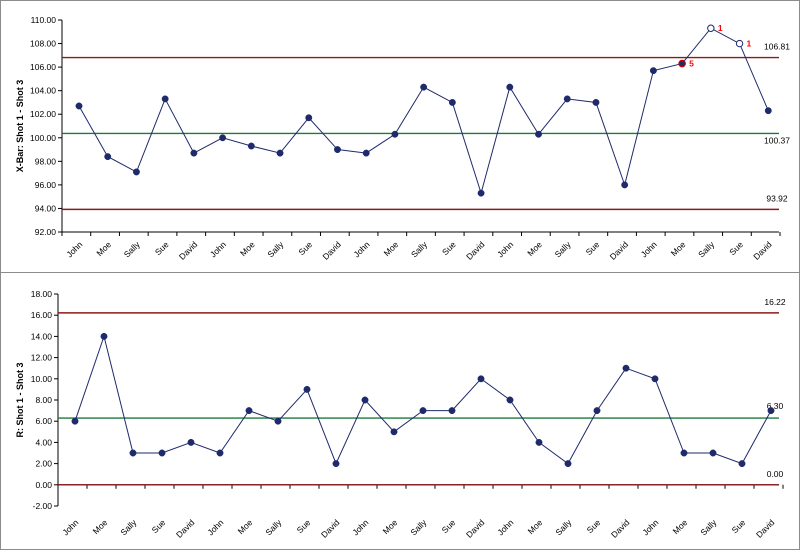 This screenshot has height=550, width=800. What do you see at coordinates (46, 208) in the screenshot?
I see `y-tick-label: 94.00` at bounding box center [46, 208].